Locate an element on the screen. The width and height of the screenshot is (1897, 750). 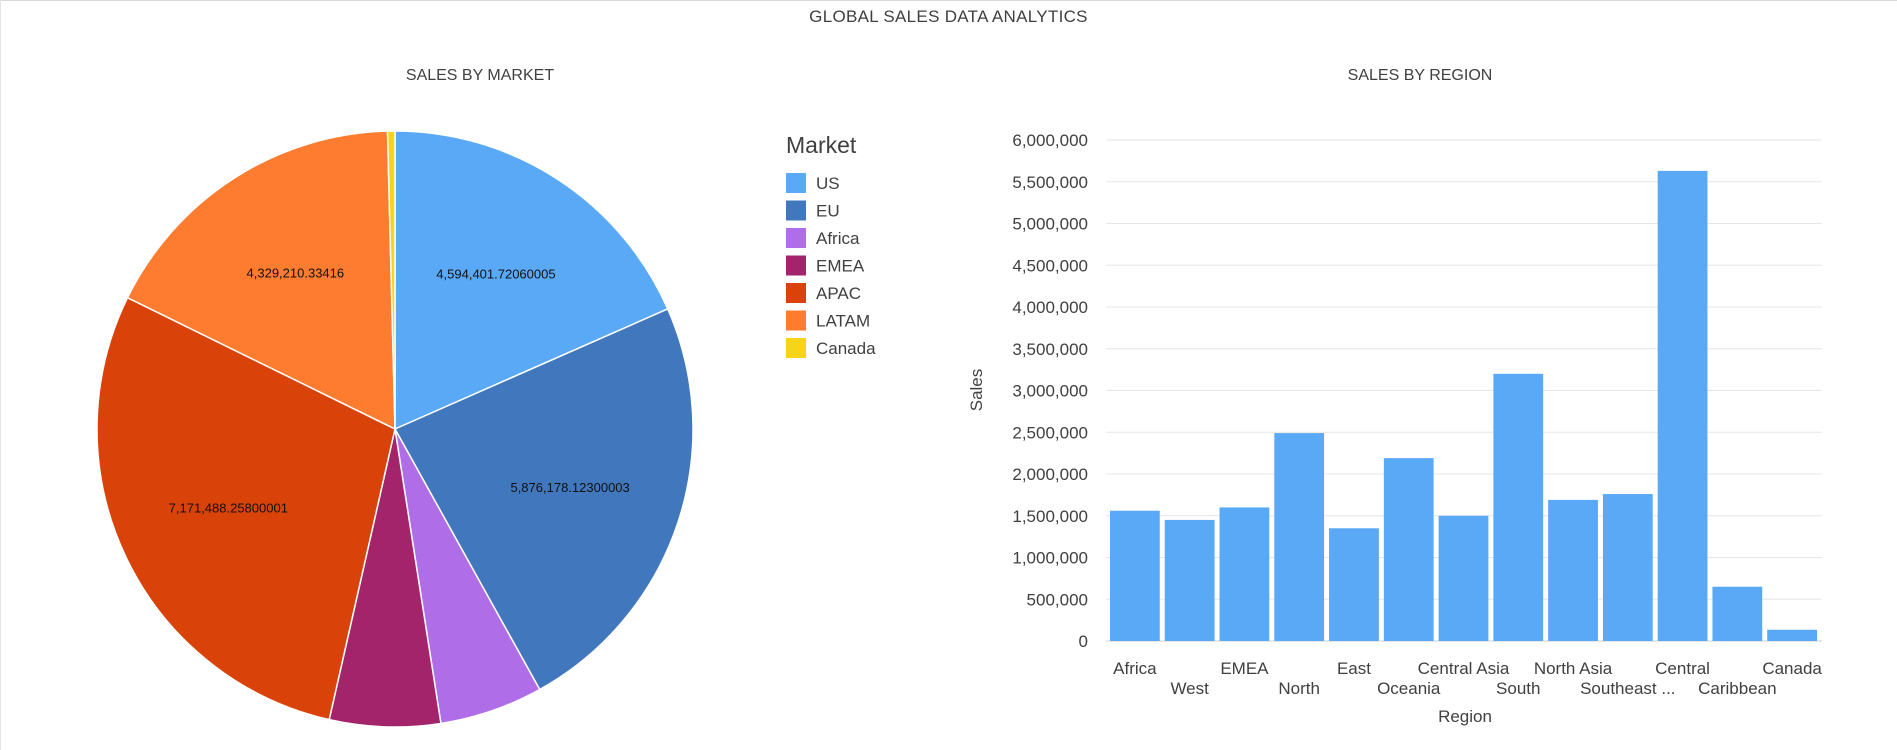
bar-north is located at coordinates (1299, 537).